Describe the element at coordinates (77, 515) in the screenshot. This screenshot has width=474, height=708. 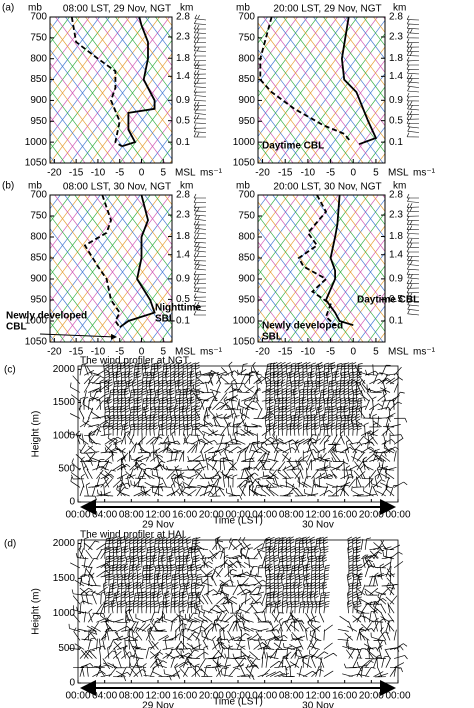
I see `x-tick-label: 00:00` at that location.